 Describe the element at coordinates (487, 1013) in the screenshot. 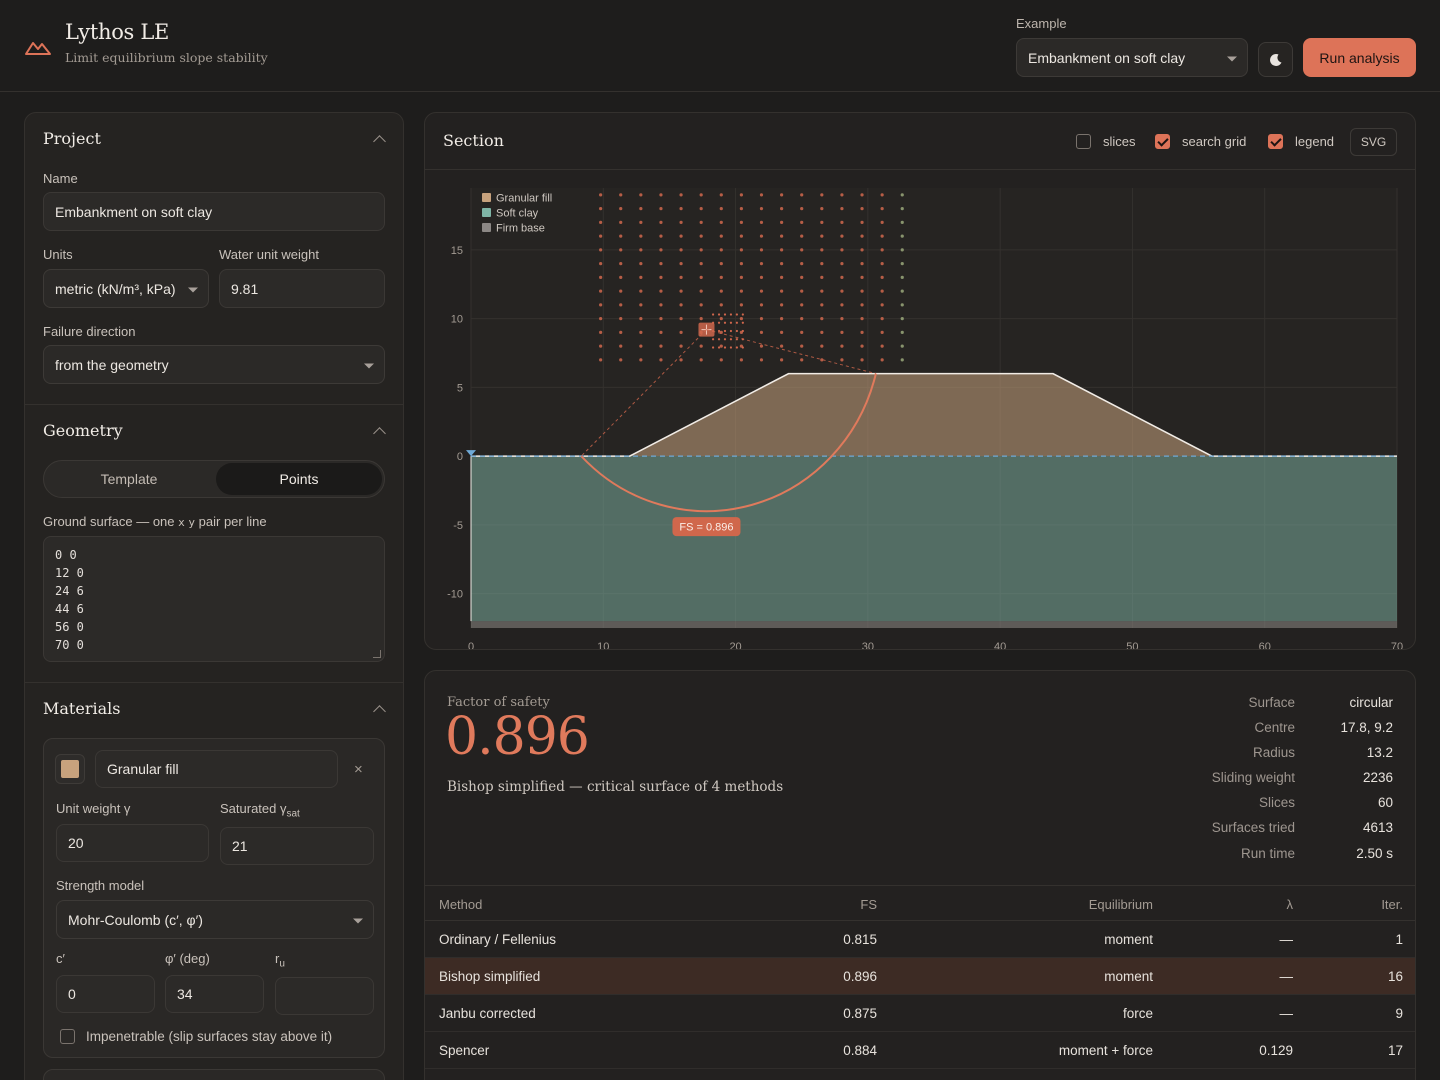

I see `cell-method: Janbu corrected` at that location.